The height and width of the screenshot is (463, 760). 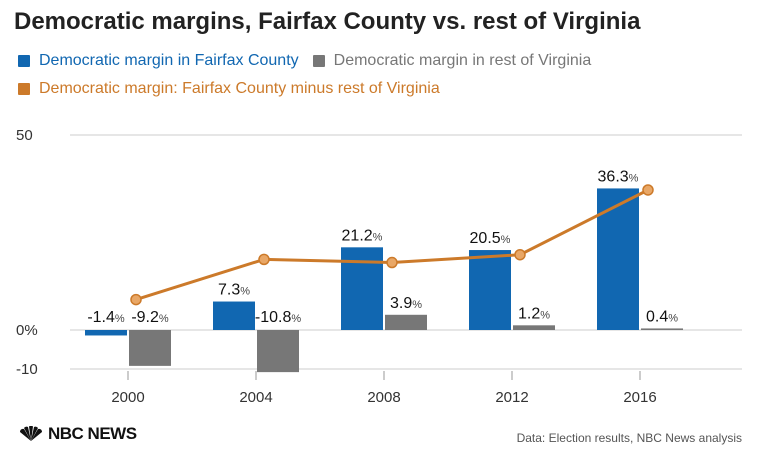 I want to click on x-tick-label: 2004, so click(x=255, y=397).